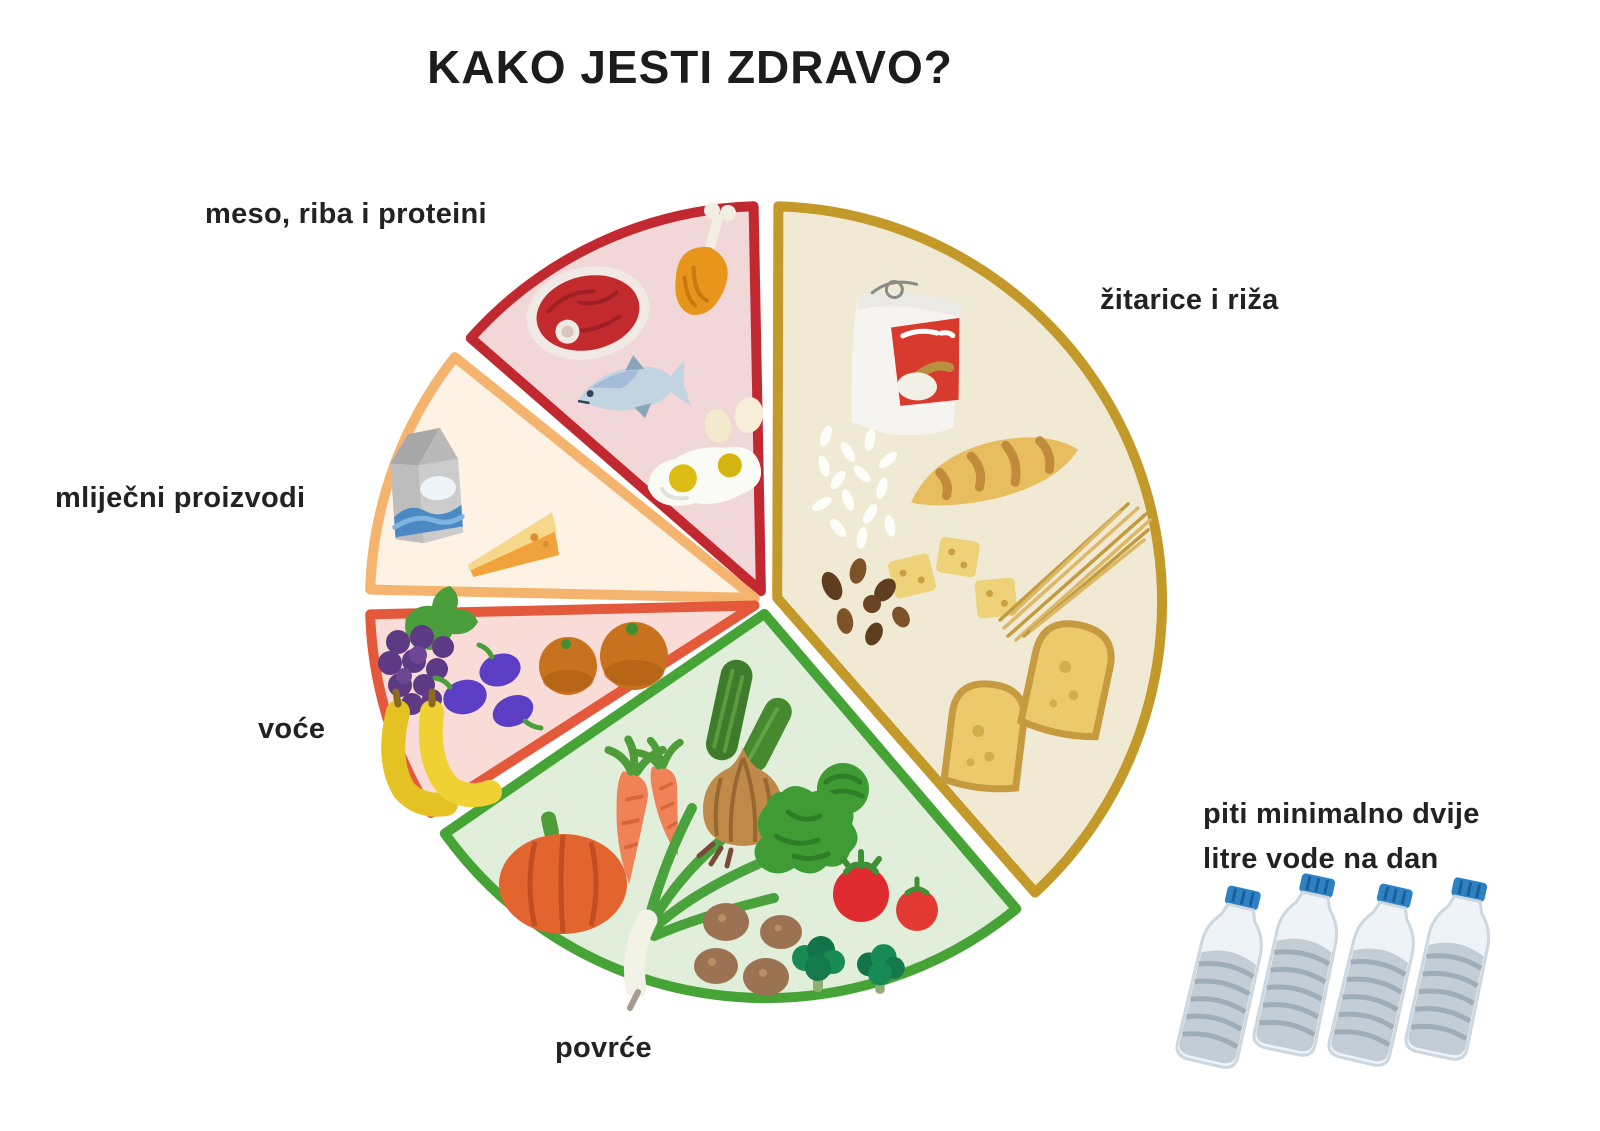 This screenshot has width=1600, height=1131. What do you see at coordinates (734, 420) in the screenshot?
I see `eggs-icon` at bounding box center [734, 420].